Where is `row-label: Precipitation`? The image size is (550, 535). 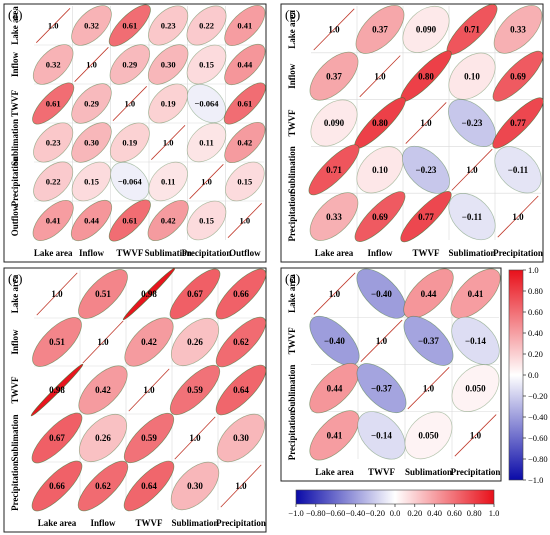
row-label: Precipitation is located at coordinates (15, 486).